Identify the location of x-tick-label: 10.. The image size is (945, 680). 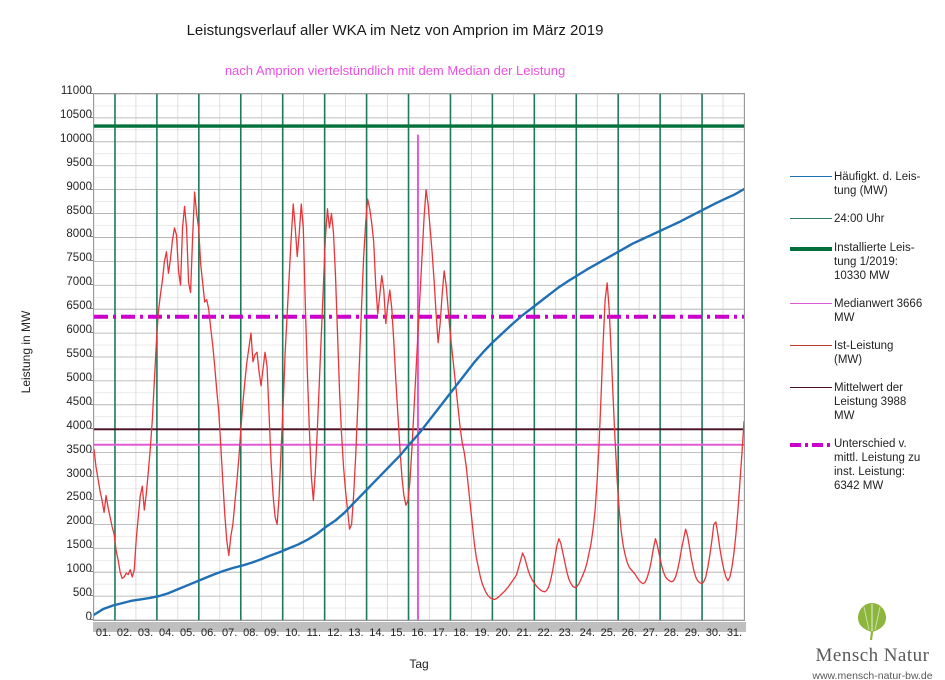
(293, 633).